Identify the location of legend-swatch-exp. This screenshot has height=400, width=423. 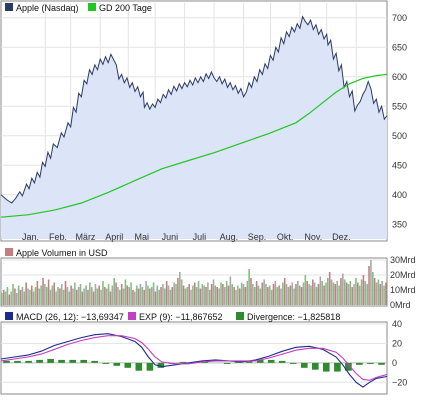
(132, 316).